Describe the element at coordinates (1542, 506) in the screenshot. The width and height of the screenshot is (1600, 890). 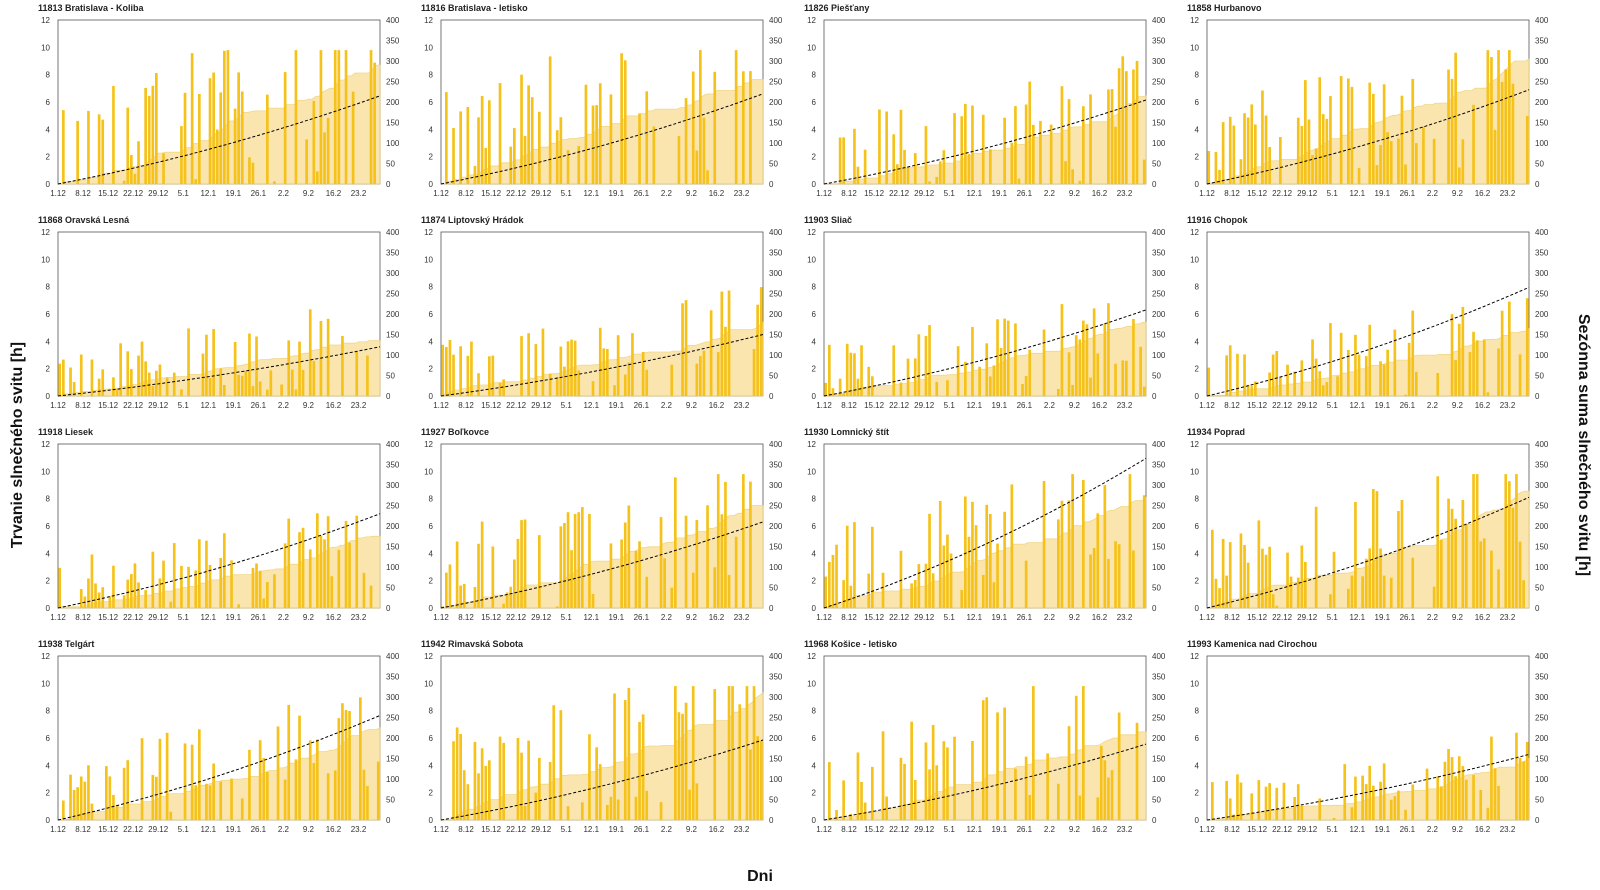
I see `y2-tick-label: 250` at that location.